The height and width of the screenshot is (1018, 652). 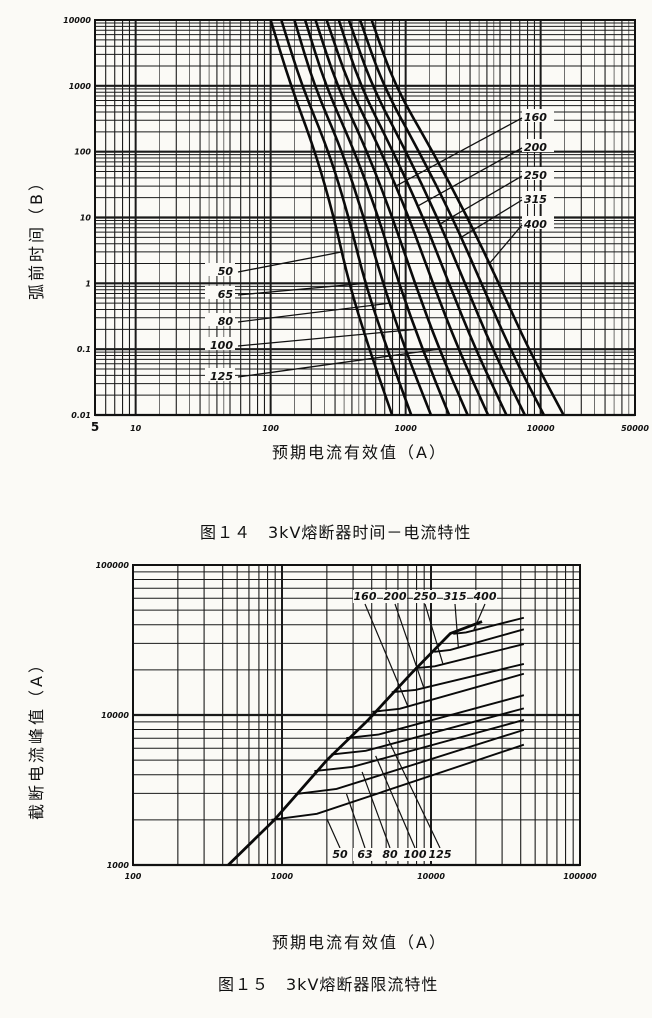 What do you see at coordinates (86, 218) in the screenshot?
I see `y-tick-label: 10` at bounding box center [86, 218].